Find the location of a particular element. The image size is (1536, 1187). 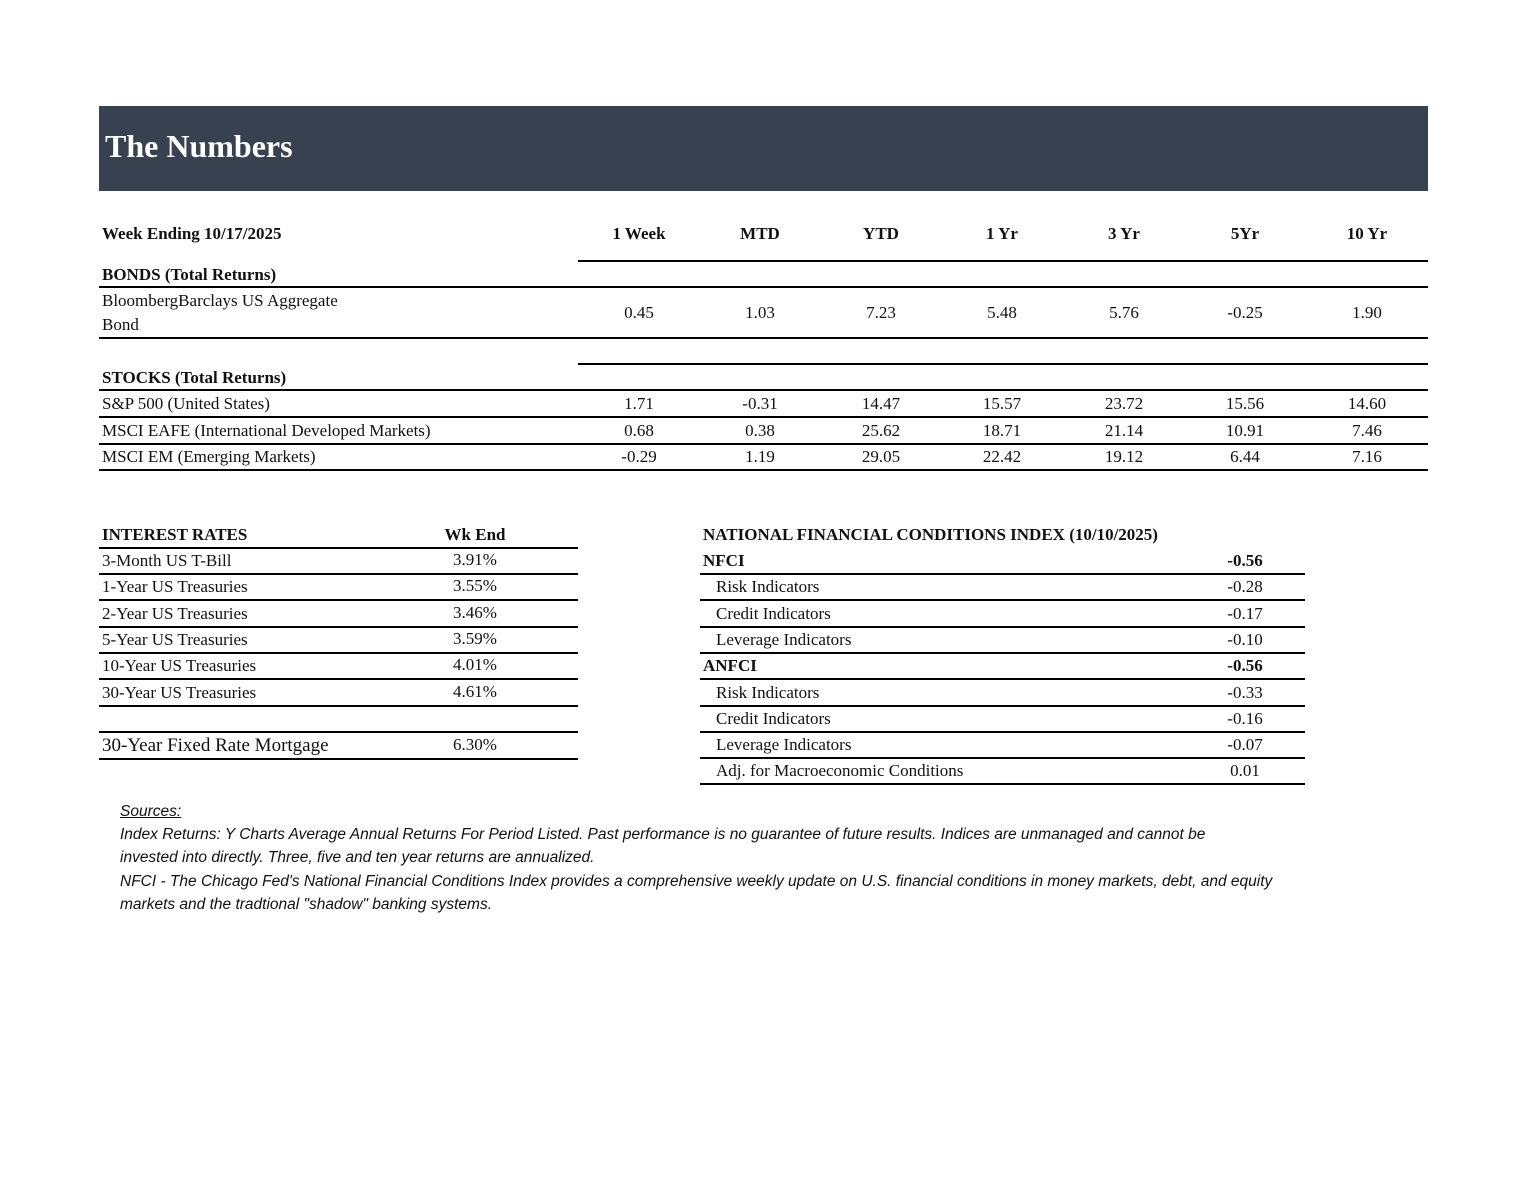

cell-value: 14.47 is located at coordinates (881, 403).